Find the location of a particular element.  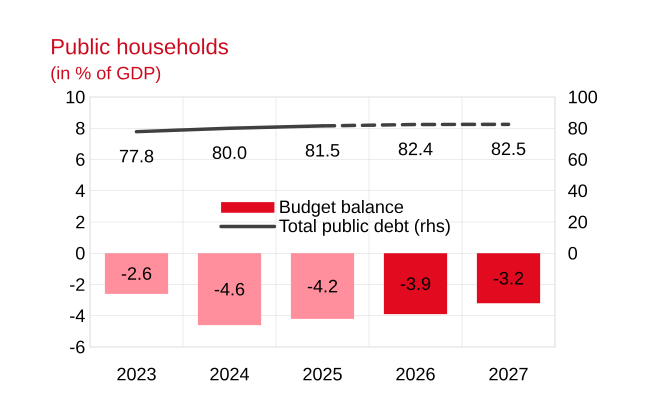

chart-subtitle: (in % of GDP) is located at coordinates (105, 75).